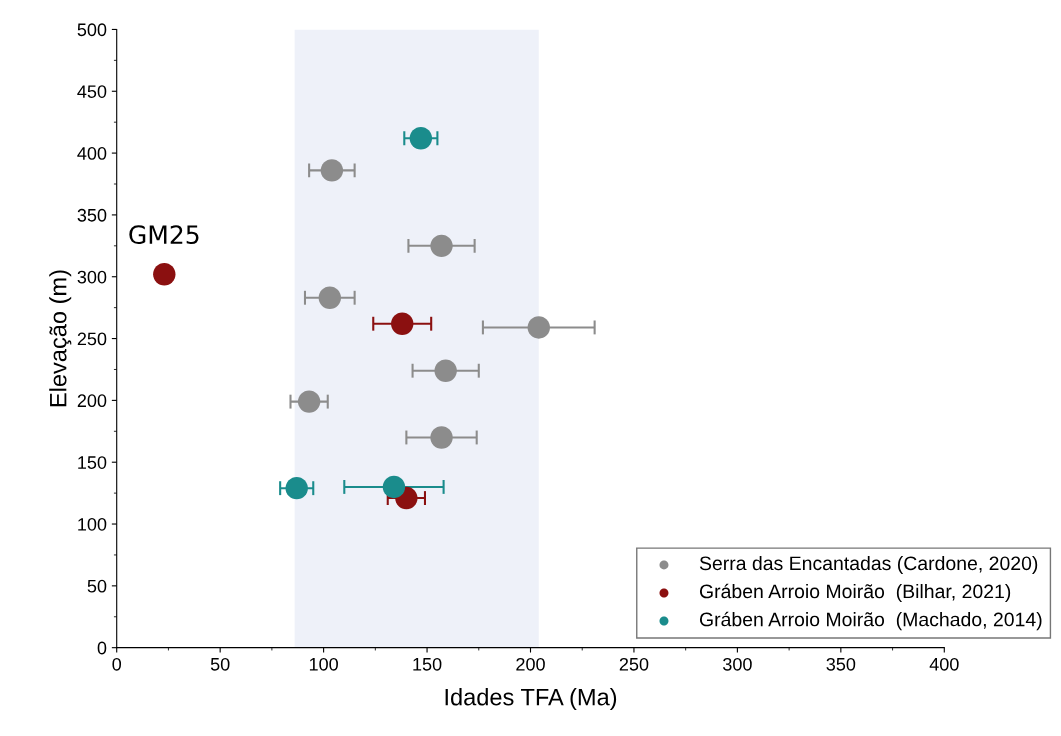 This screenshot has width=1061, height=736. What do you see at coordinates (92, 30) in the screenshot?
I see `y-tick-label: 500` at bounding box center [92, 30].